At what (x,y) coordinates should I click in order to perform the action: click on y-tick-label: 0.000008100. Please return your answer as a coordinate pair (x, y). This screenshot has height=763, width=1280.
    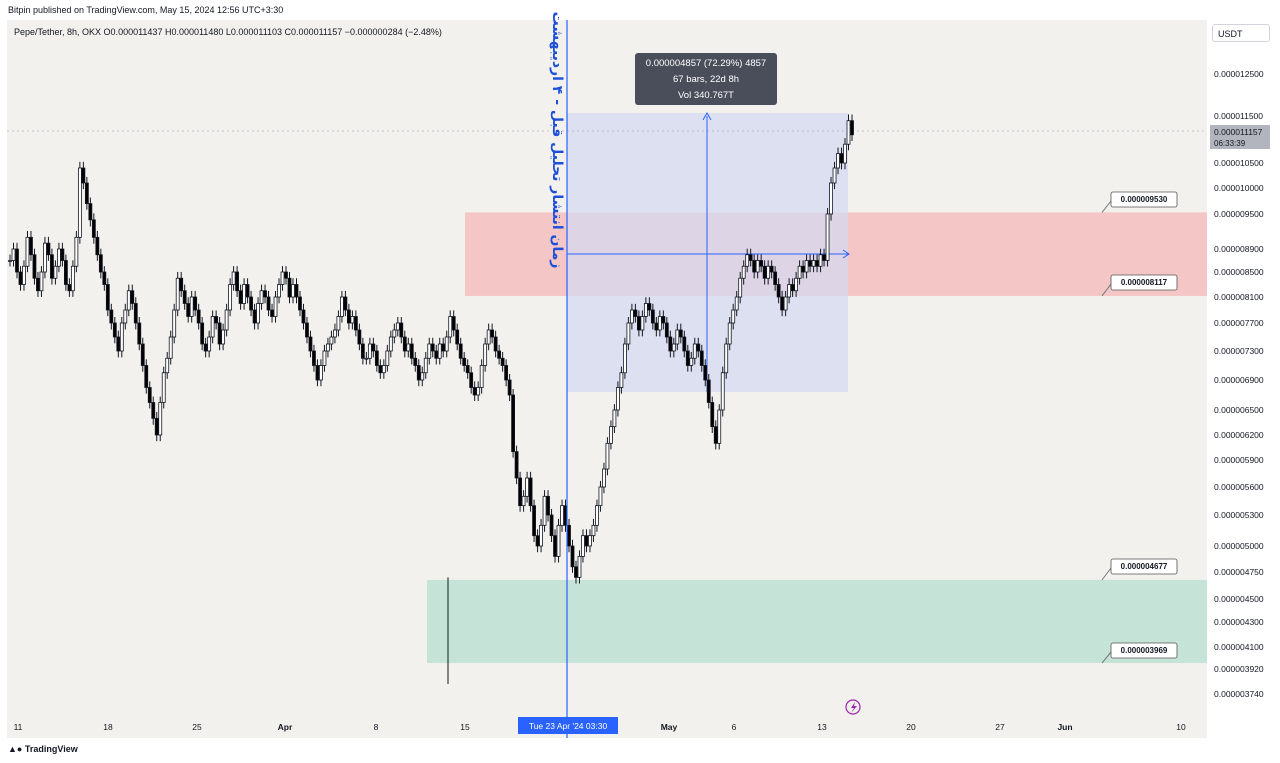
    Looking at the image, I should click on (1239, 297).